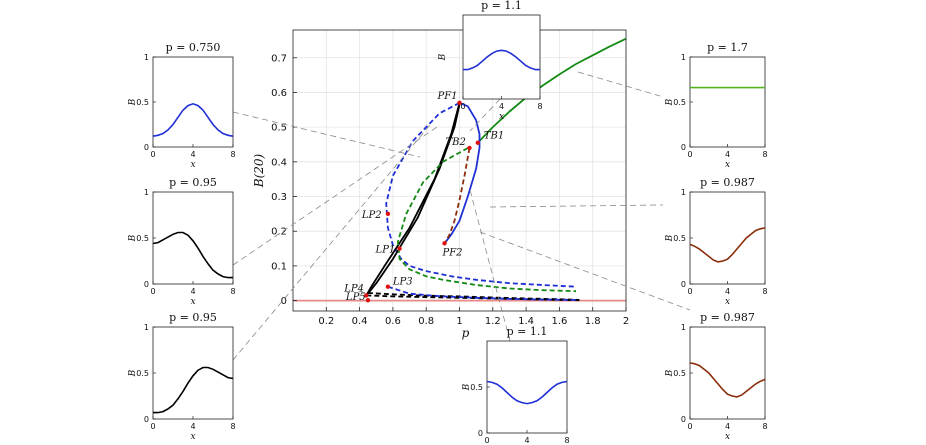  Describe the element at coordinates (368, 300) in the screenshot. I see `point-LP5` at that location.